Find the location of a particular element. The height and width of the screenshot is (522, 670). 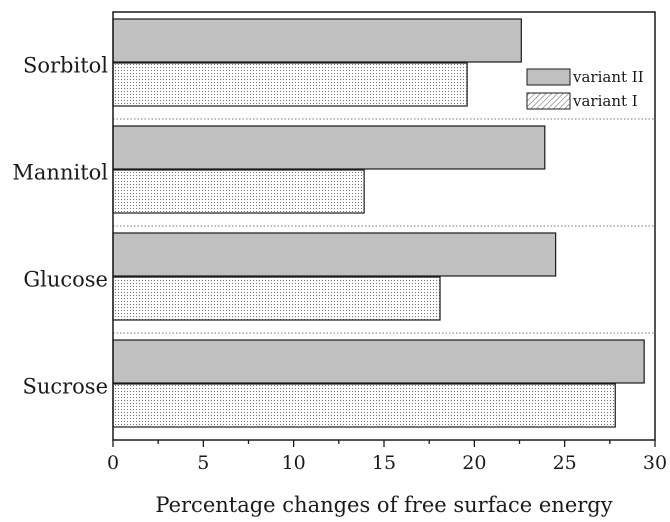

bar-mannitol-variant-i is located at coordinates (238, 191).